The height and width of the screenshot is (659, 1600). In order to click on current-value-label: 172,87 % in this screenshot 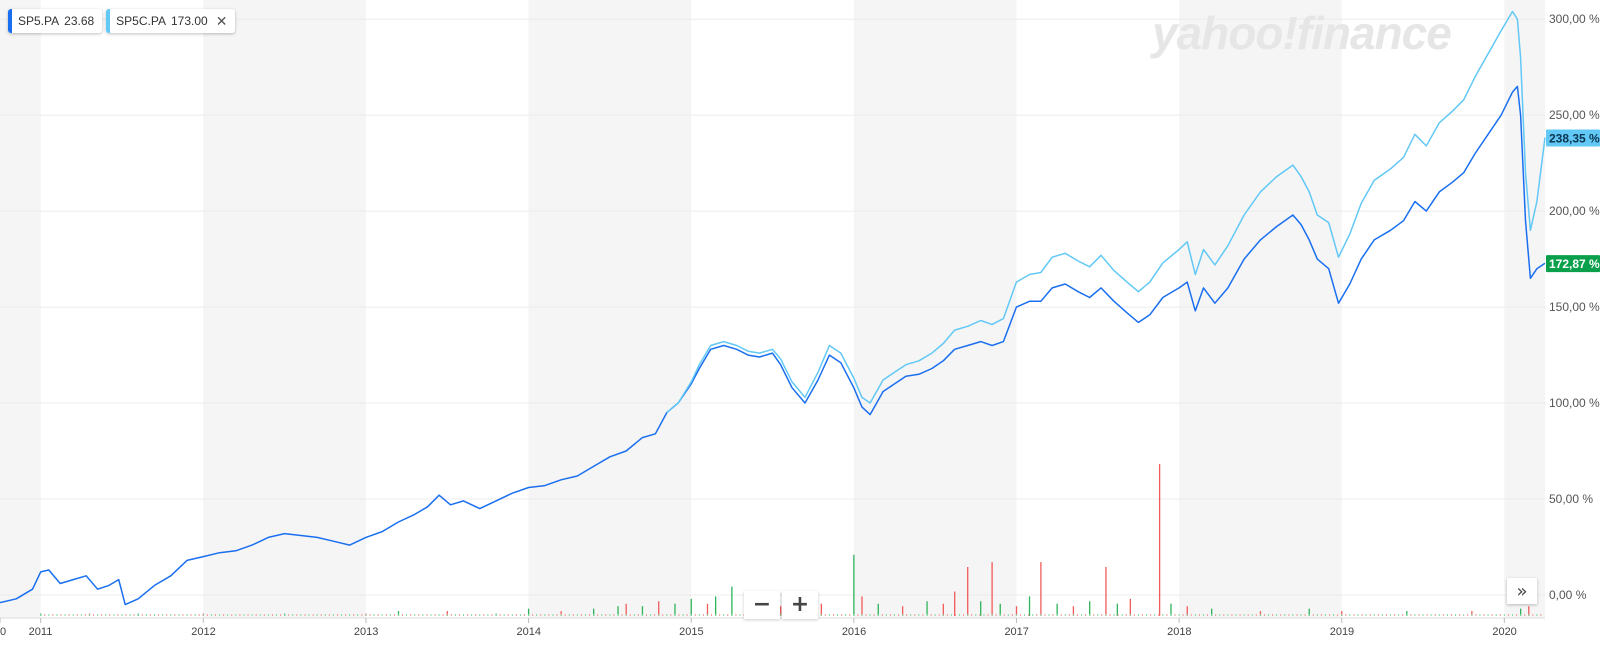, I will do `click(1574, 264)`.